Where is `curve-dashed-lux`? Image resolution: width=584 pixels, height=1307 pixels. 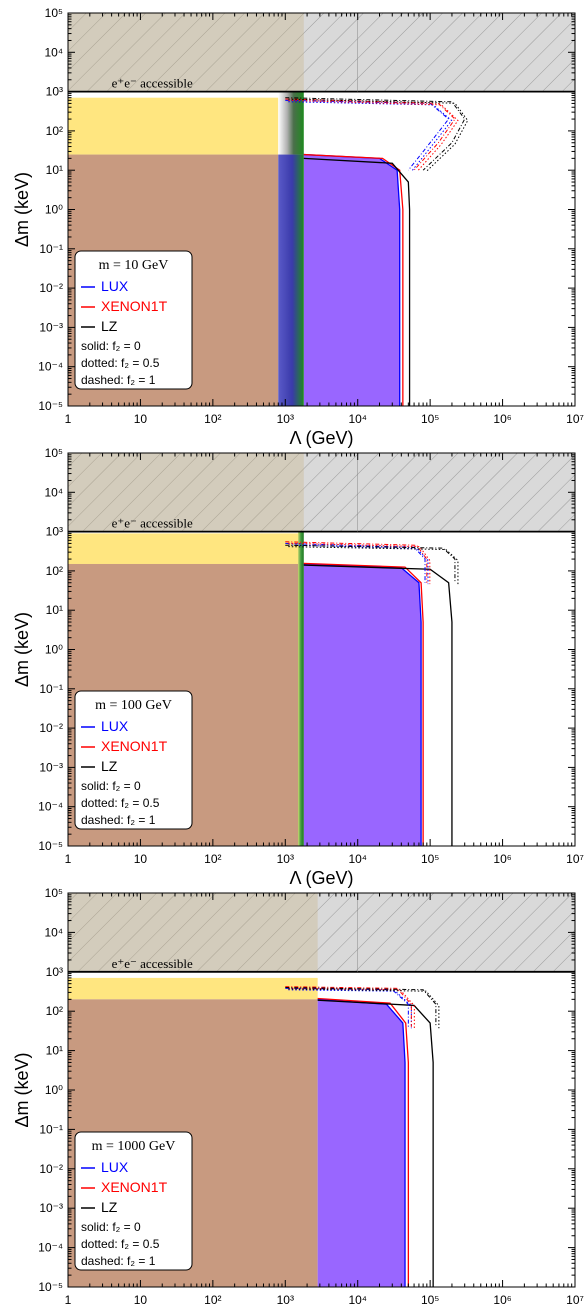 curve-dashed-lux is located at coordinates (355, 562).